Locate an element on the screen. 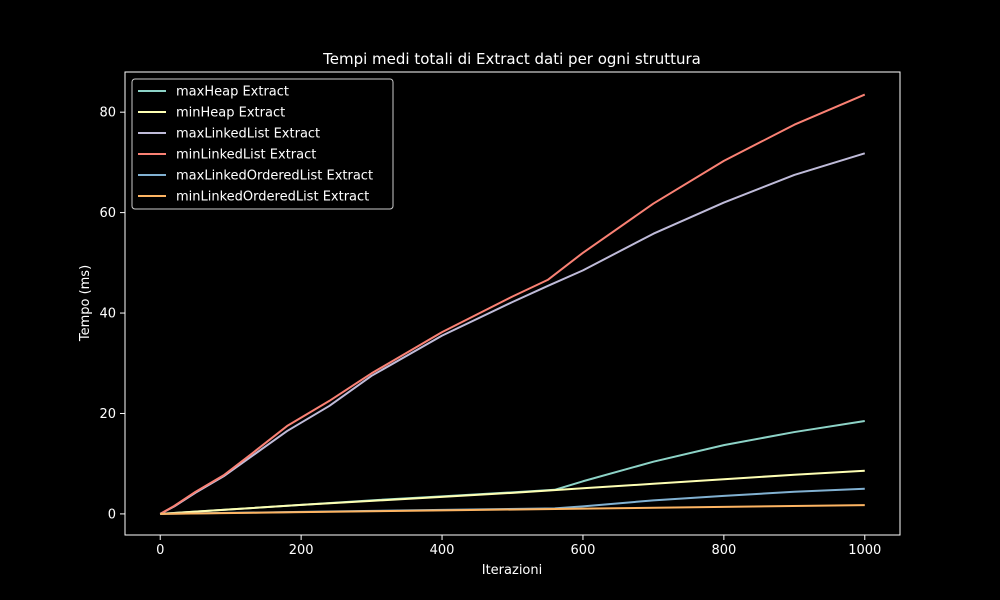 Image resolution: width=1000 pixels, height=600 pixels. x-axis-label: Iterazioni is located at coordinates (512, 570).